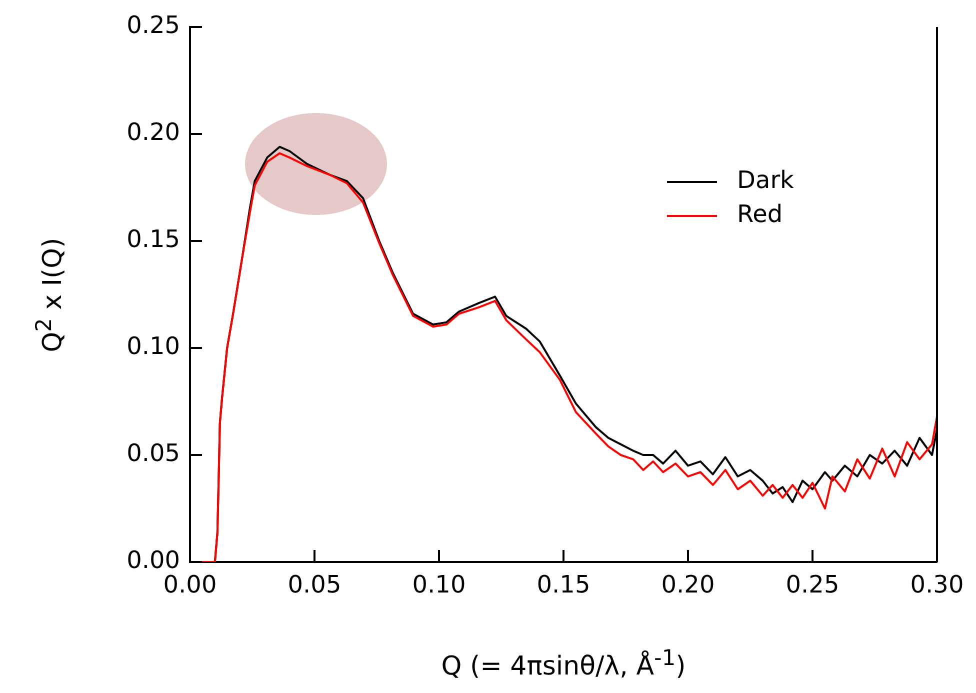 This screenshot has width=976, height=693. I want to click on x-tick-label: 0.30, so click(937, 584).